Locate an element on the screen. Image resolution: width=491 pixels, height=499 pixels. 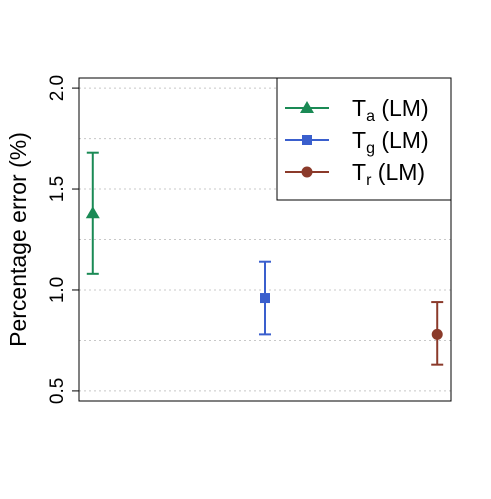
legend: Ta (LM)Tg (LM)Tr (LM) is located at coordinates (364, 139).